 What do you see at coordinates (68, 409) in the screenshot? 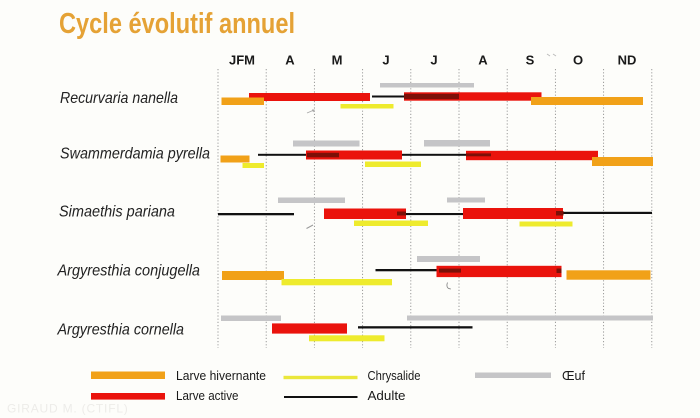
I see `svg-text: GIRAUD M. (CTIFL)` at bounding box center [68, 409].